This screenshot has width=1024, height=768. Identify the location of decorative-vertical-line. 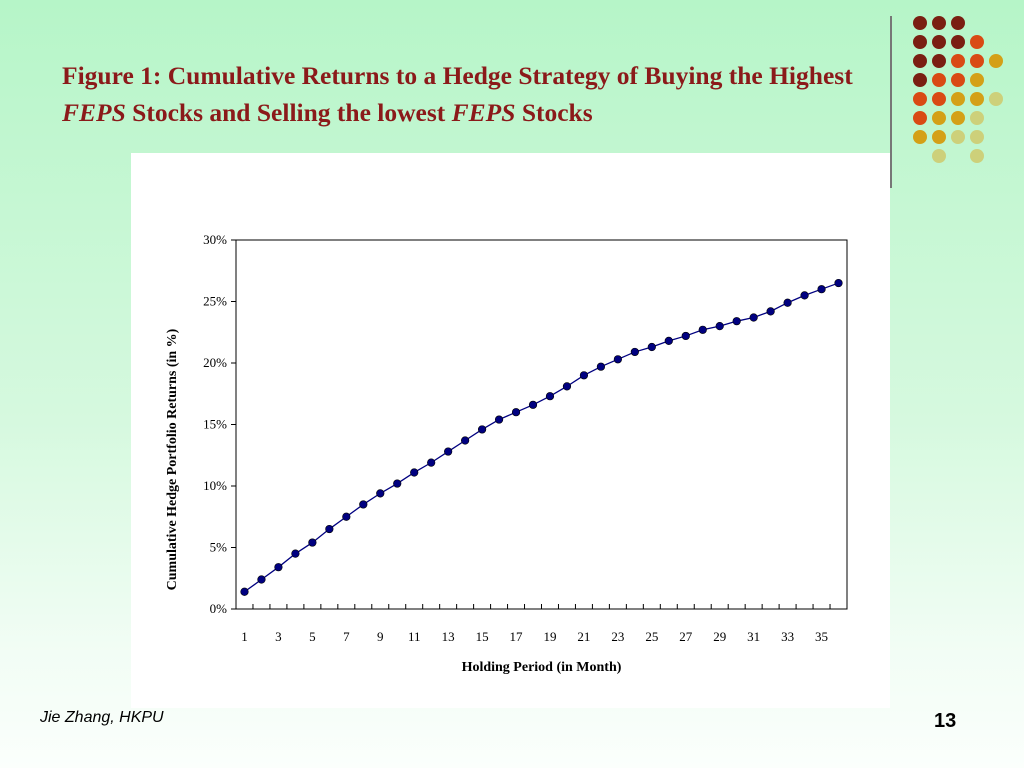
(891, 102).